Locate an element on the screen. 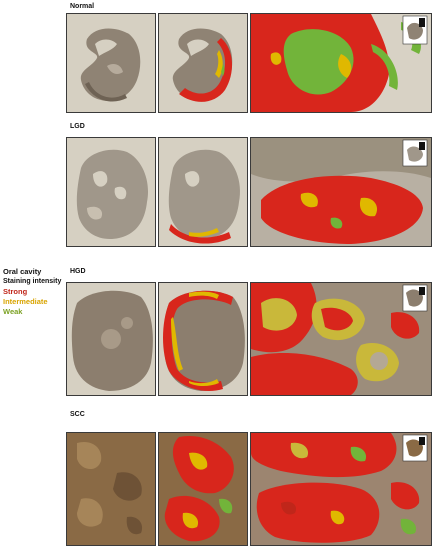 Image resolution: width=434 pixels, height=550 pixels. legend-strong: Strong is located at coordinates (15, 291).